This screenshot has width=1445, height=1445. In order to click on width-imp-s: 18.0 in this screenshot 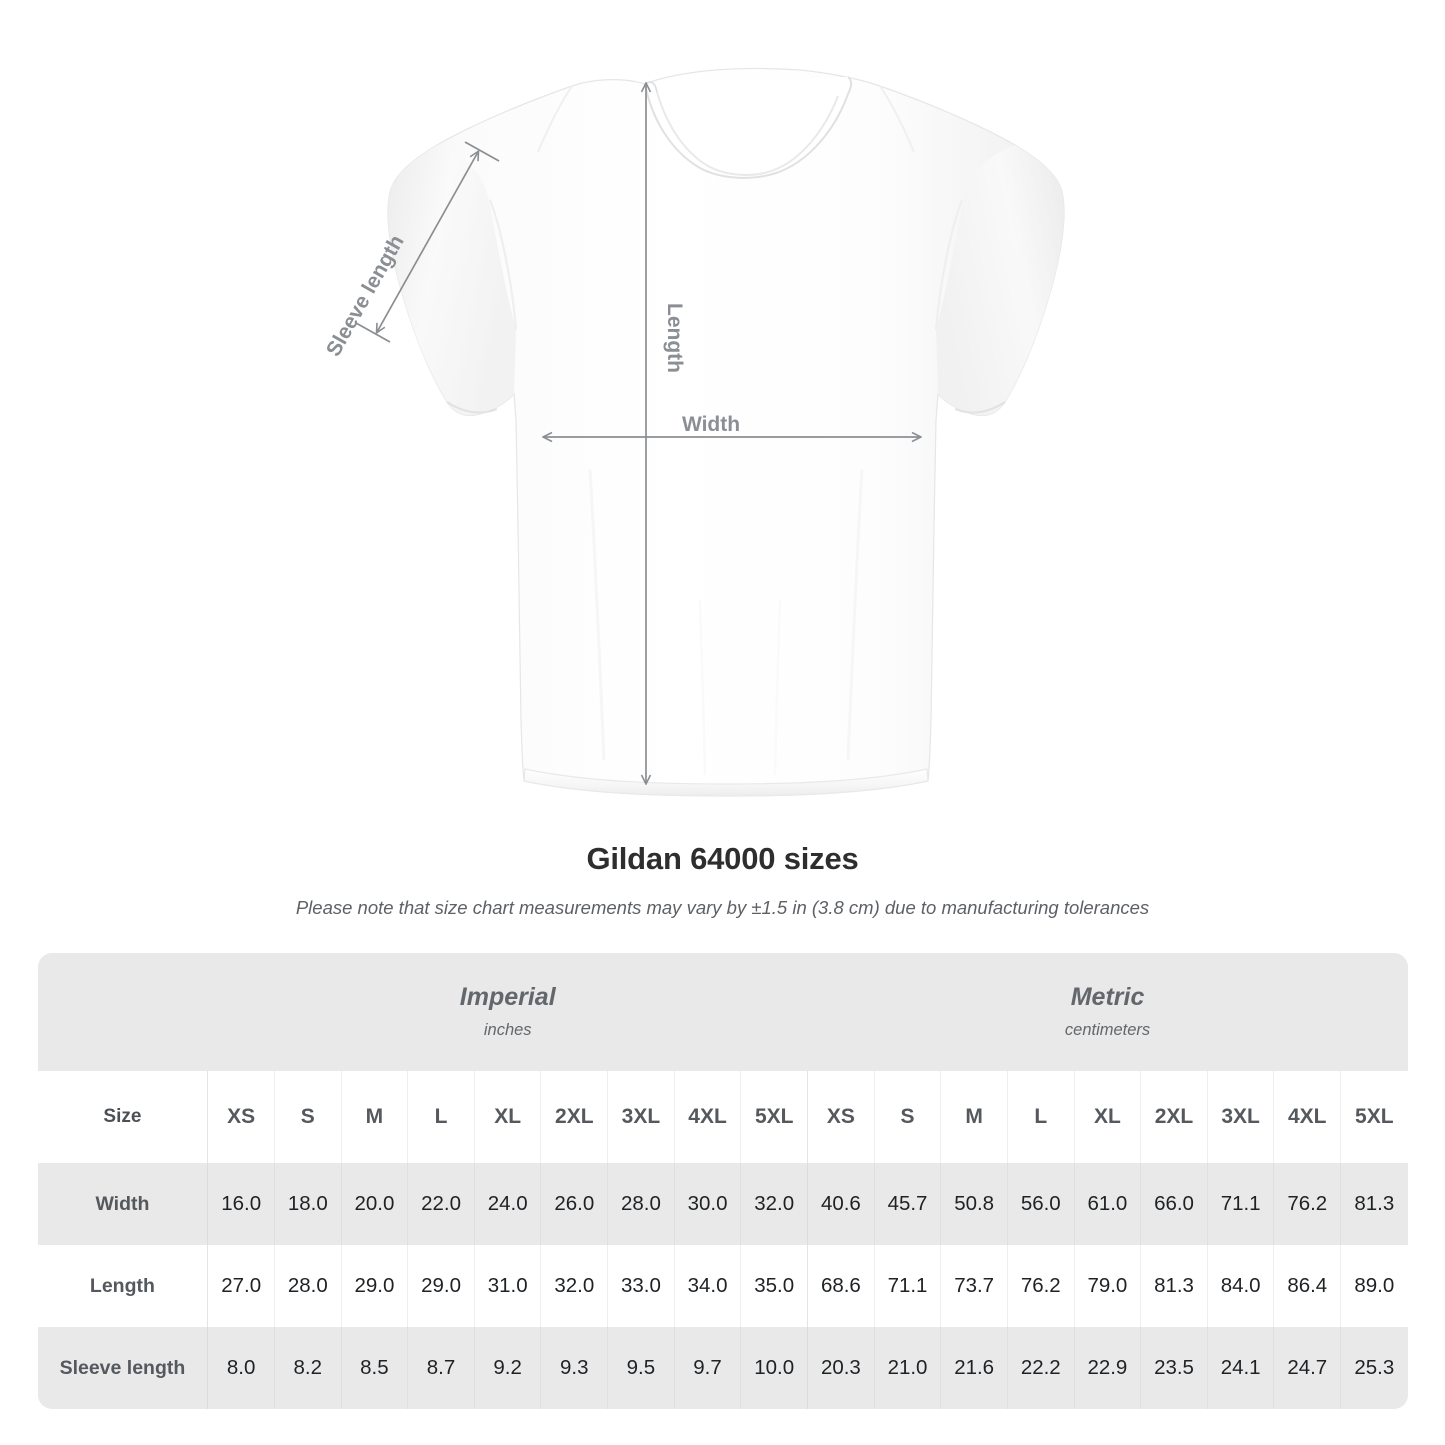, I will do `click(307, 1204)`.